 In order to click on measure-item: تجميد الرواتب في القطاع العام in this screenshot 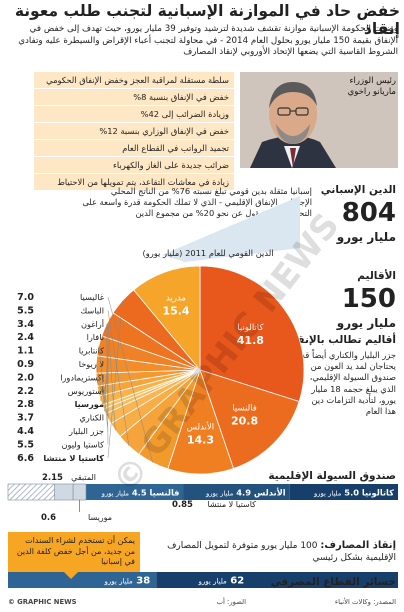, I will do `click(134, 148)`.